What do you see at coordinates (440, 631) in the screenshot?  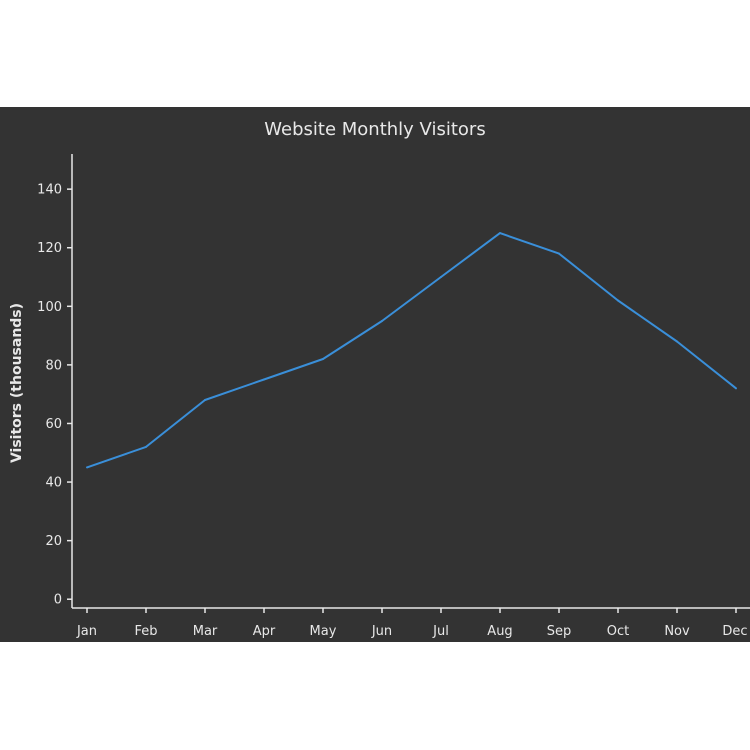 I see `x-tick-label: Jul` at bounding box center [440, 631].